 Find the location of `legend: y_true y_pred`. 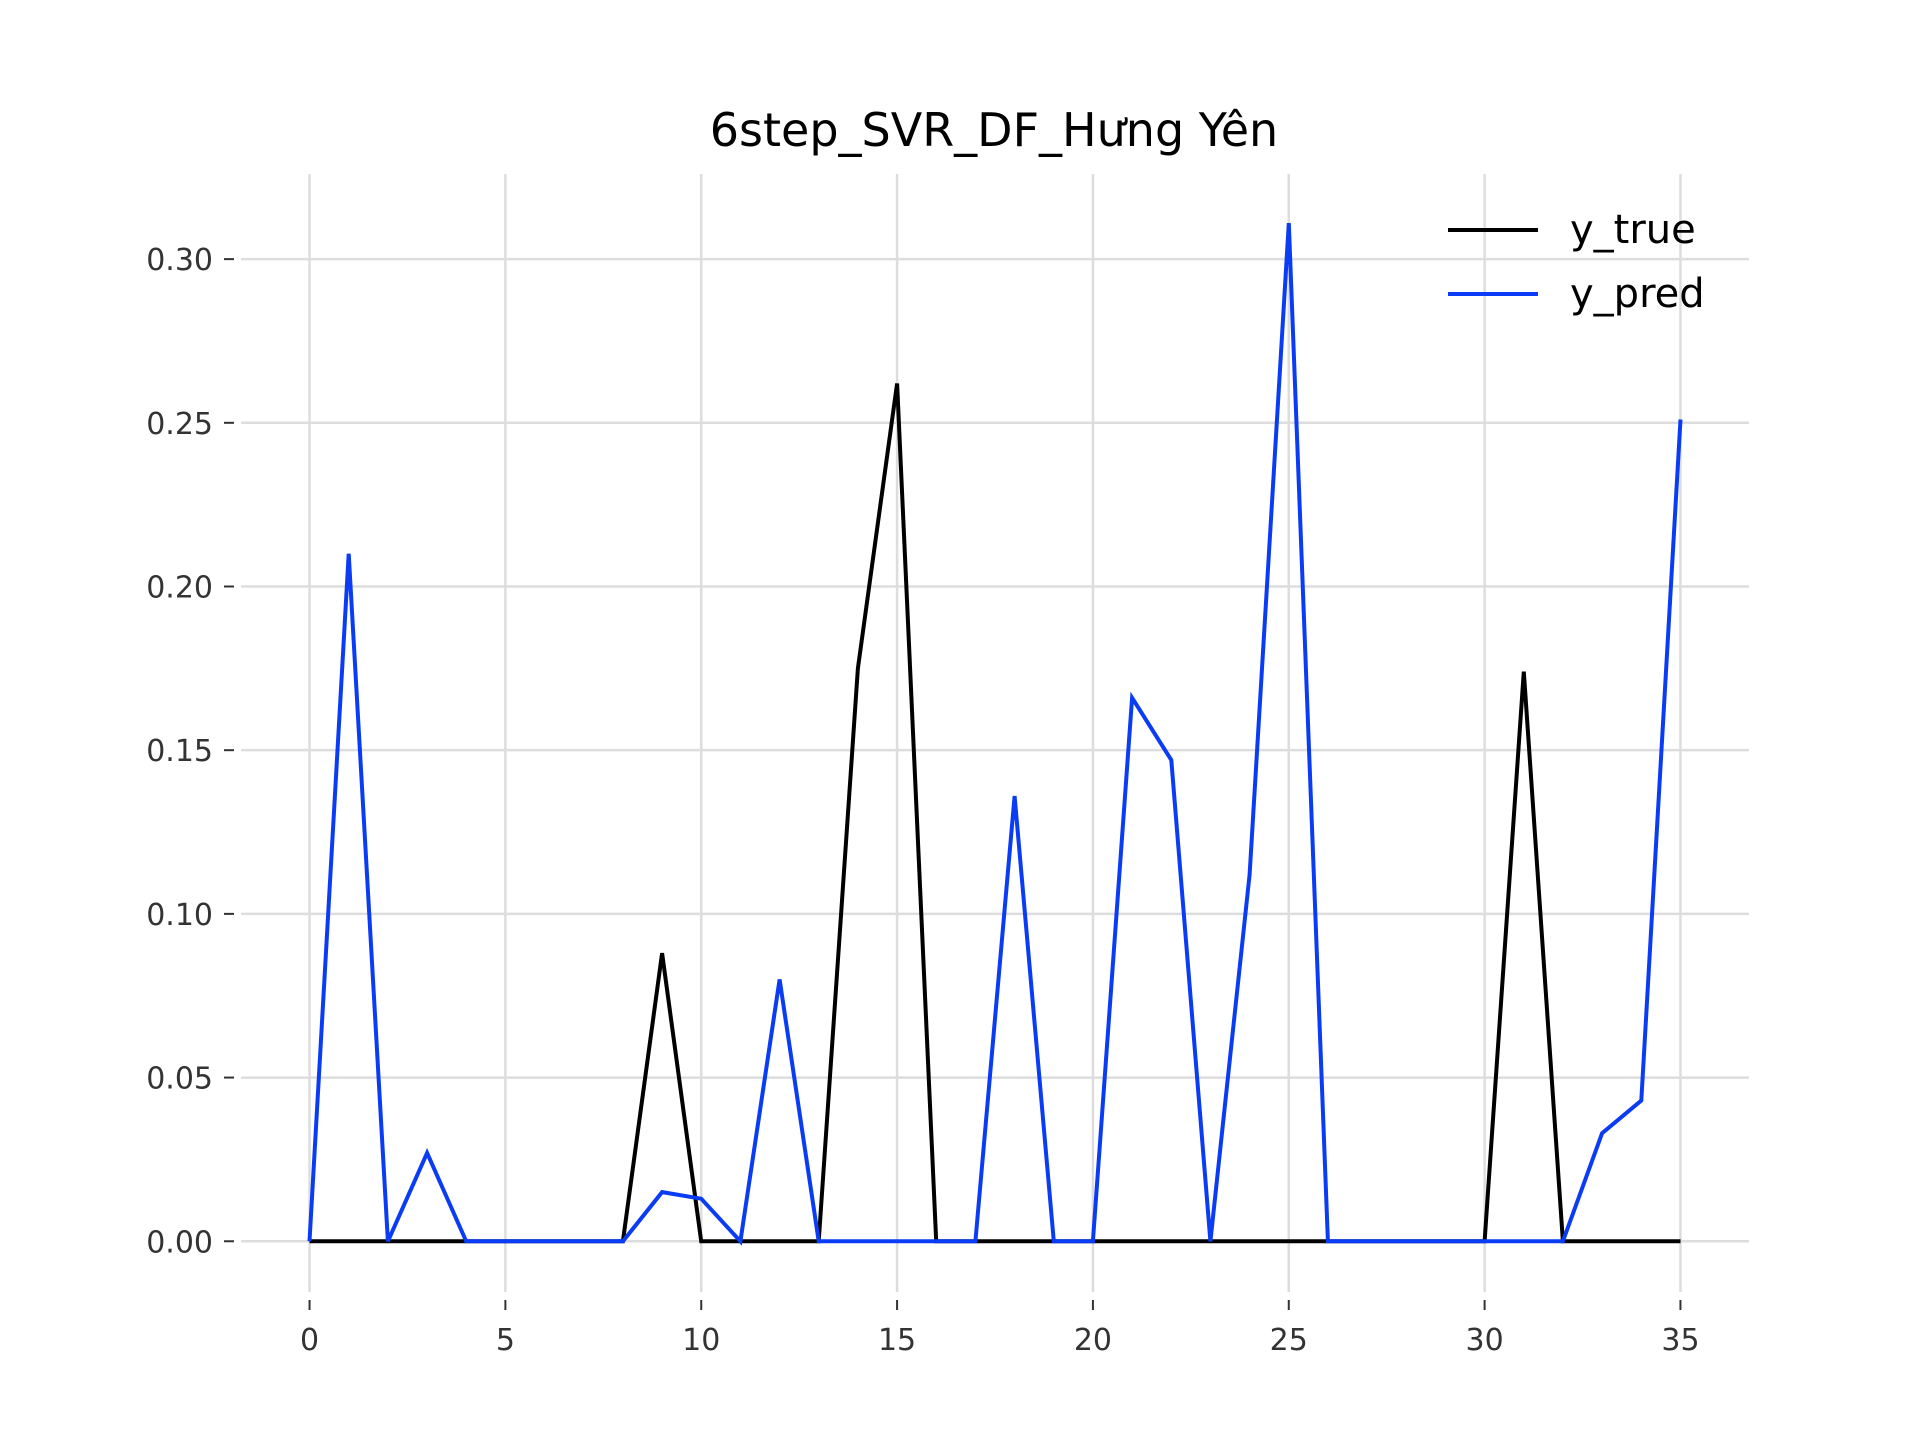

legend: y_true y_pred is located at coordinates (1576, 262).